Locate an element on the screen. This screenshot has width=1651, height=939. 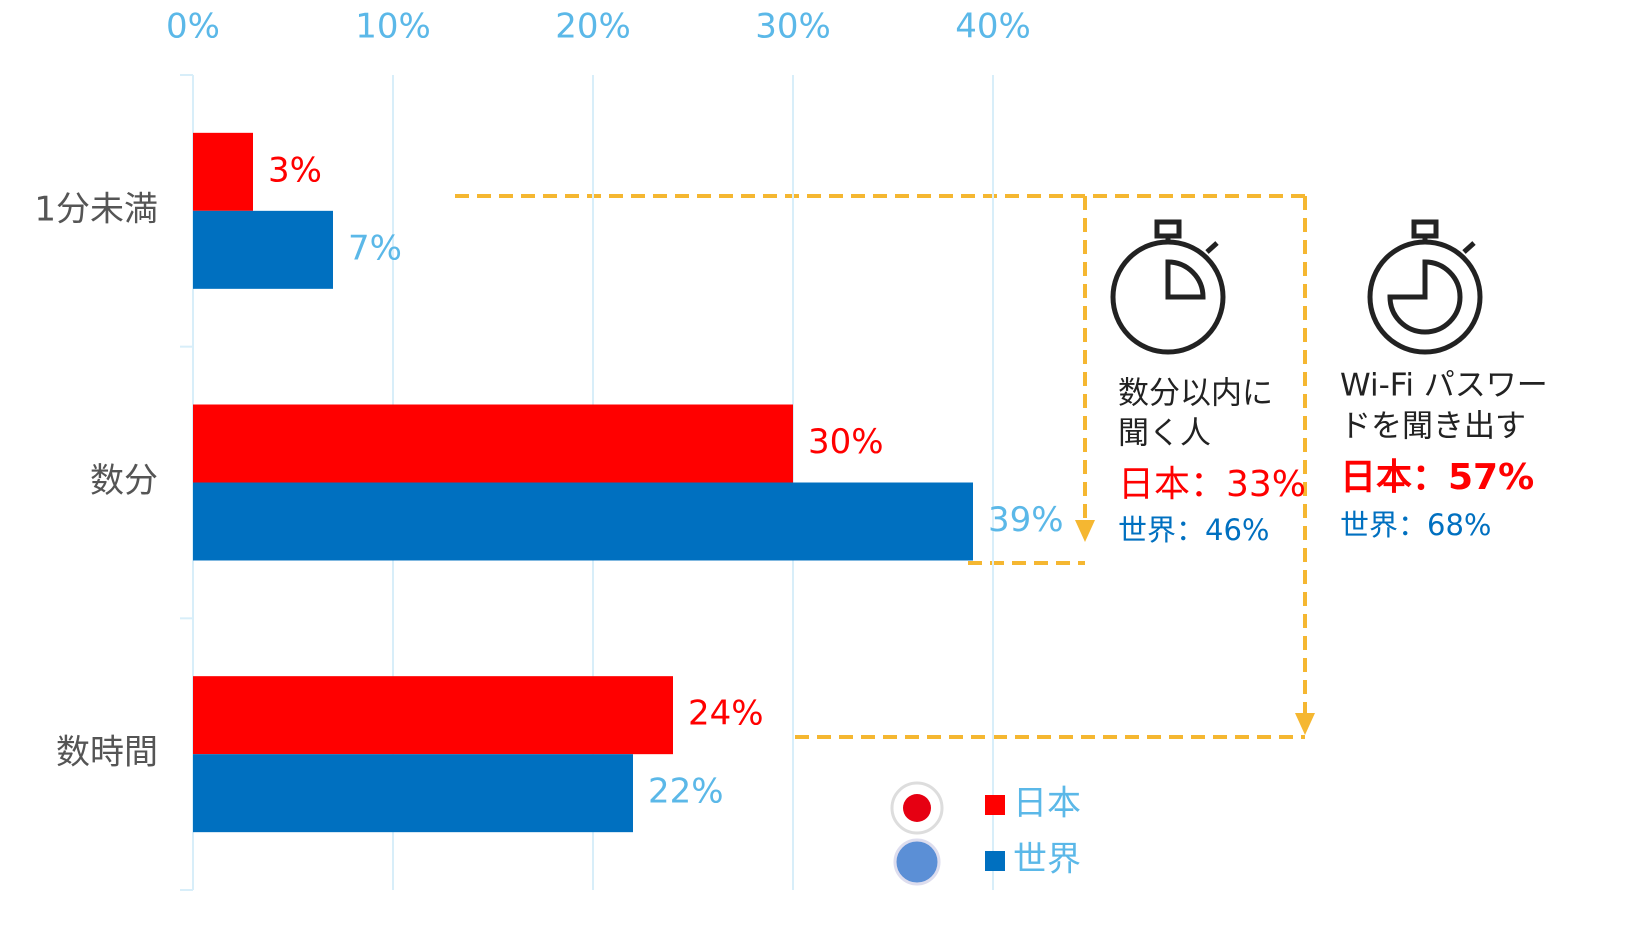
legend-label: 世界 is located at coordinates (1047, 860).